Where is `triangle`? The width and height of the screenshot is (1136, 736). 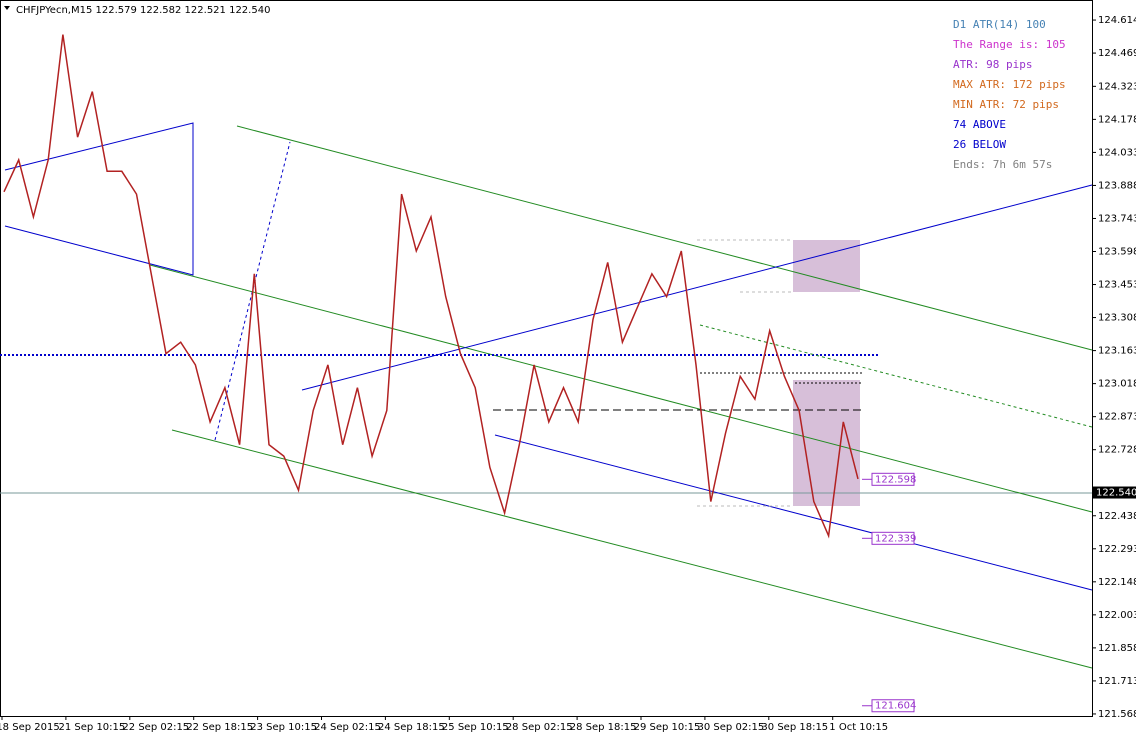 triangle is located at coordinates (99, 199).